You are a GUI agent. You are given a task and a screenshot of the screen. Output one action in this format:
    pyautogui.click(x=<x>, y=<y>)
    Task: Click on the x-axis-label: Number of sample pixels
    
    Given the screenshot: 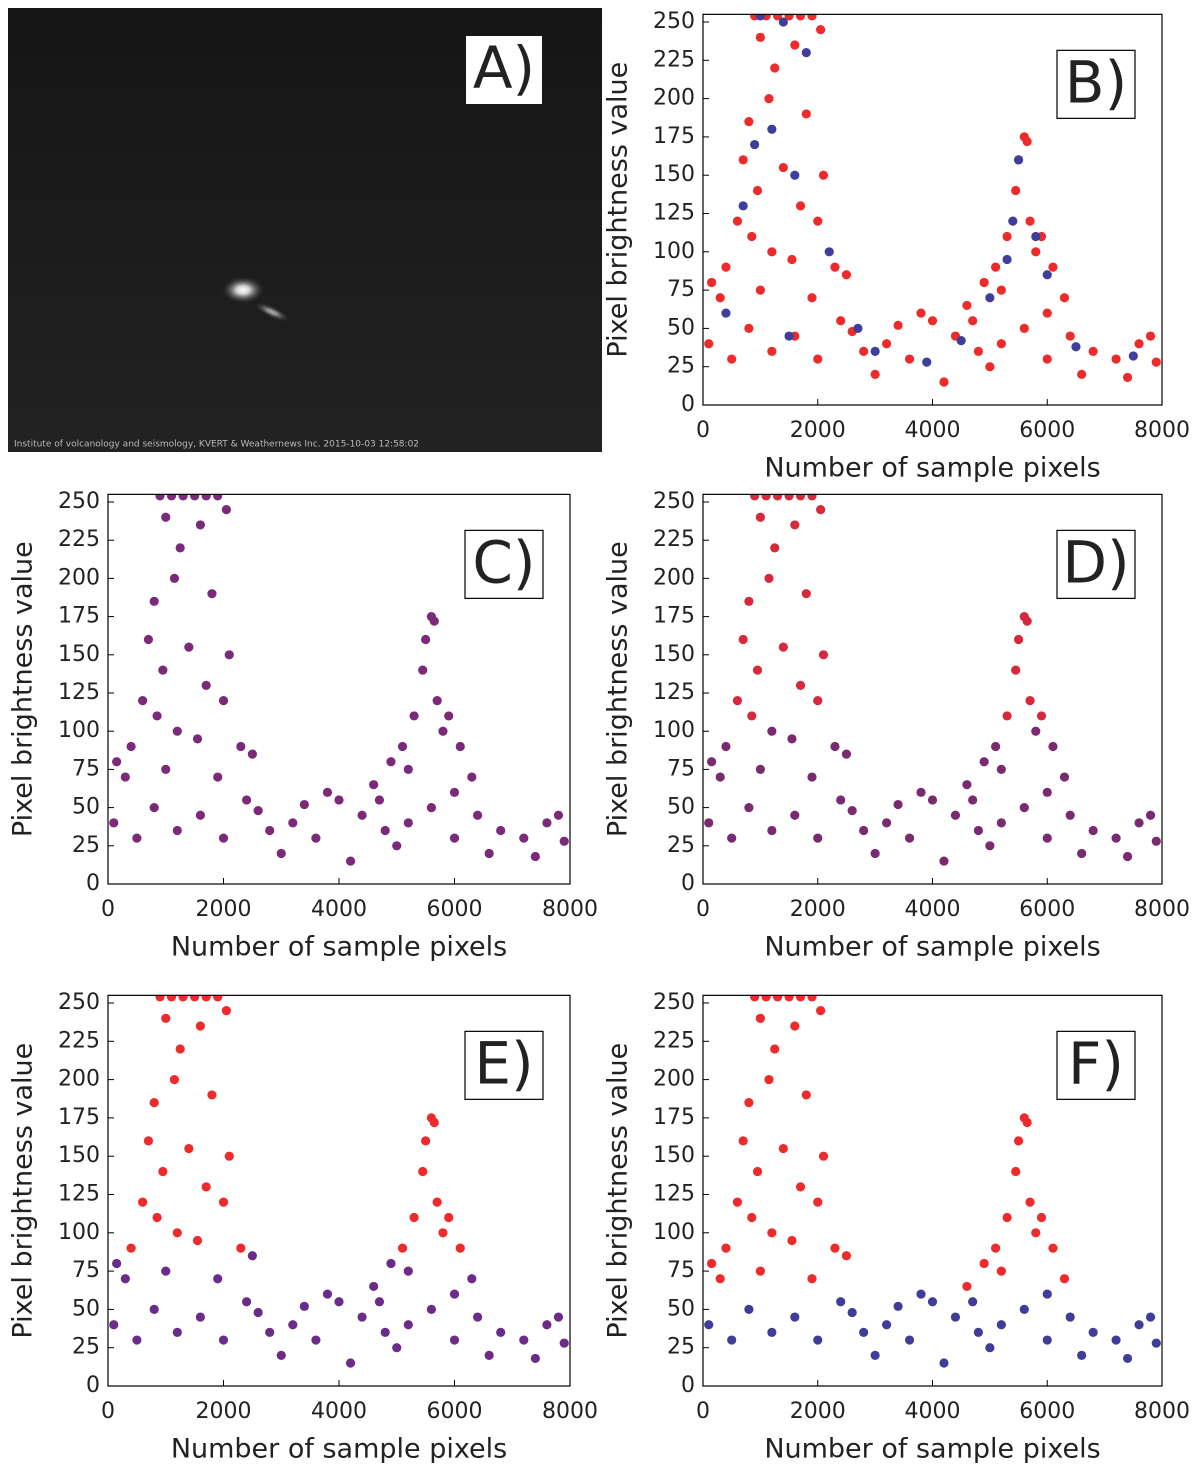 What is the action you would take?
    pyautogui.click(x=932, y=1449)
    